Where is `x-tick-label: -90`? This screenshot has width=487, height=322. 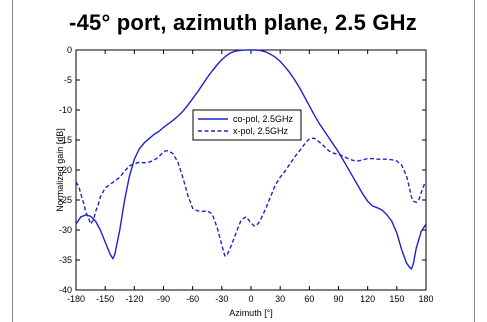 x-tick-label: -90 is located at coordinates (163, 299).